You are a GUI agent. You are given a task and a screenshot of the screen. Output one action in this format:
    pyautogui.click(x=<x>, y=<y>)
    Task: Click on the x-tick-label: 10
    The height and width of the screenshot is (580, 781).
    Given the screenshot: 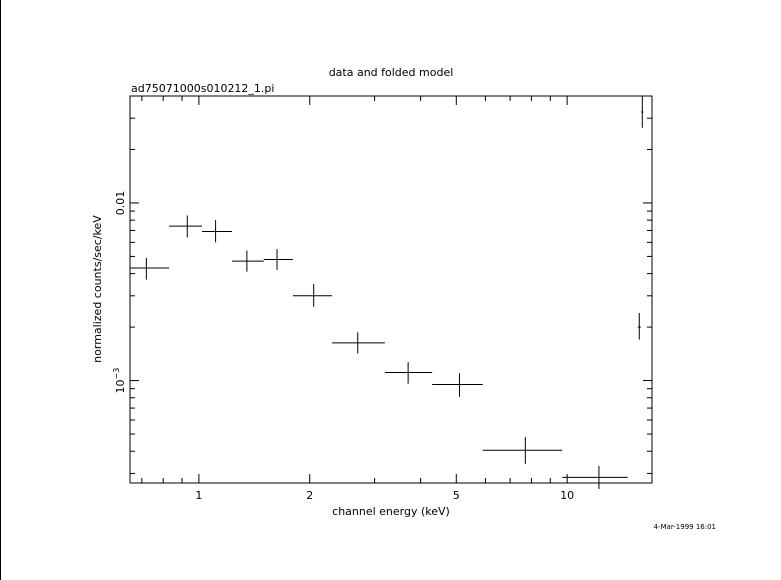 What is the action you would take?
    pyautogui.click(x=567, y=495)
    